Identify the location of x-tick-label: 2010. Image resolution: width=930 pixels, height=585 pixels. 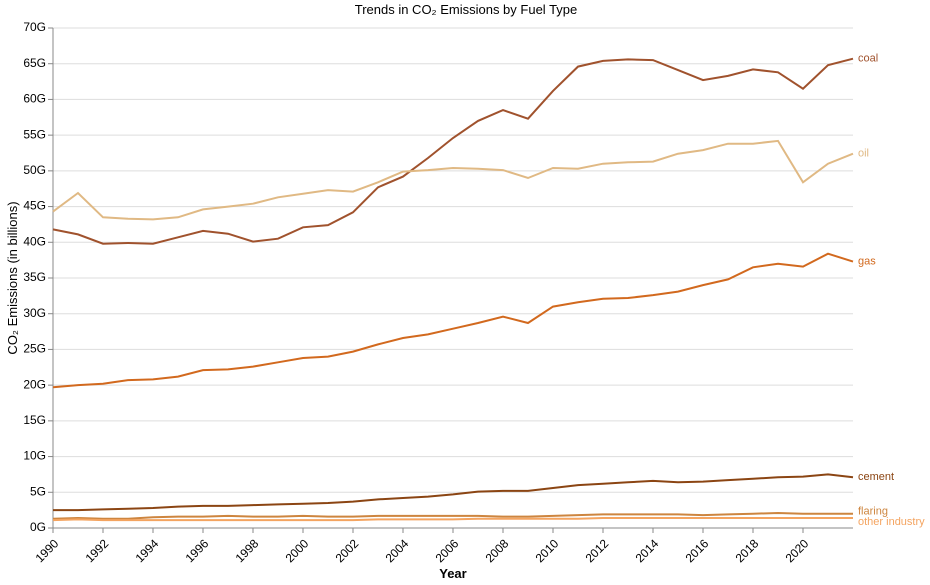
(547, 550).